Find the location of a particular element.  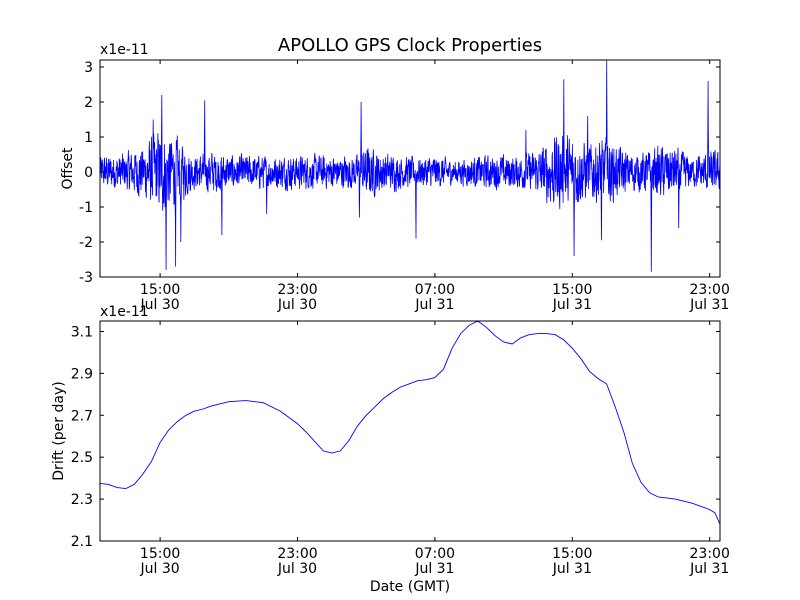

drift-y-tick-label: 2.1 is located at coordinates (82, 542).